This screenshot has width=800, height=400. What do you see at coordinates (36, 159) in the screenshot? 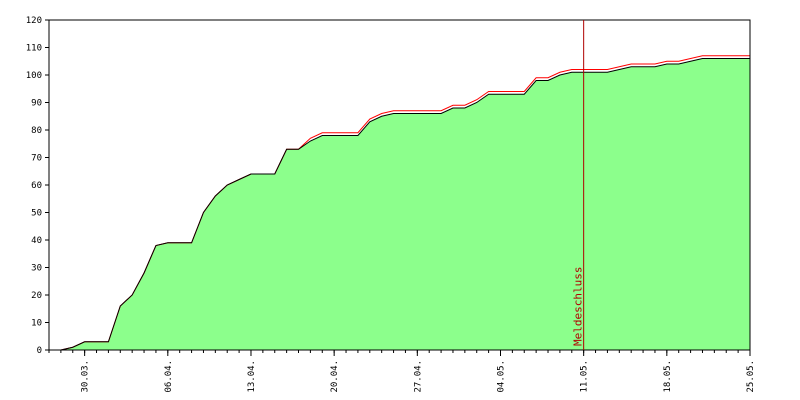
I see `y-tick-label: 70` at bounding box center [36, 159].